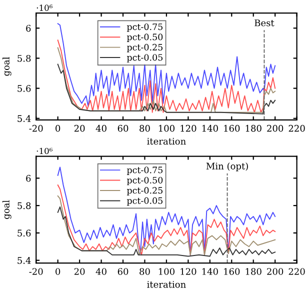 This screenshot has width=306, height=291. What do you see at coordinates (264, 23) in the screenshot?
I see `ref-line-label: Best` at bounding box center [264, 23].